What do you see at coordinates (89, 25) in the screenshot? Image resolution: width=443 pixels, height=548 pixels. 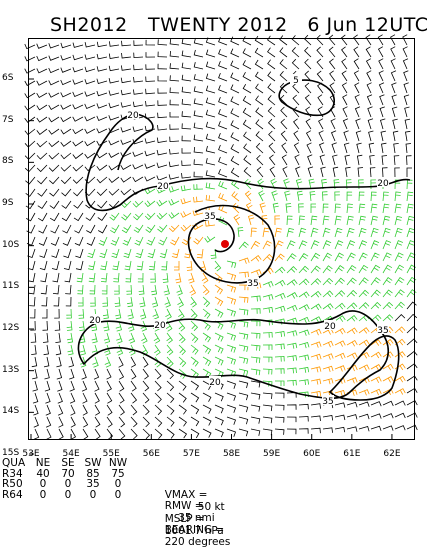 I see `basin-title: SH2012` at bounding box center [89, 25].